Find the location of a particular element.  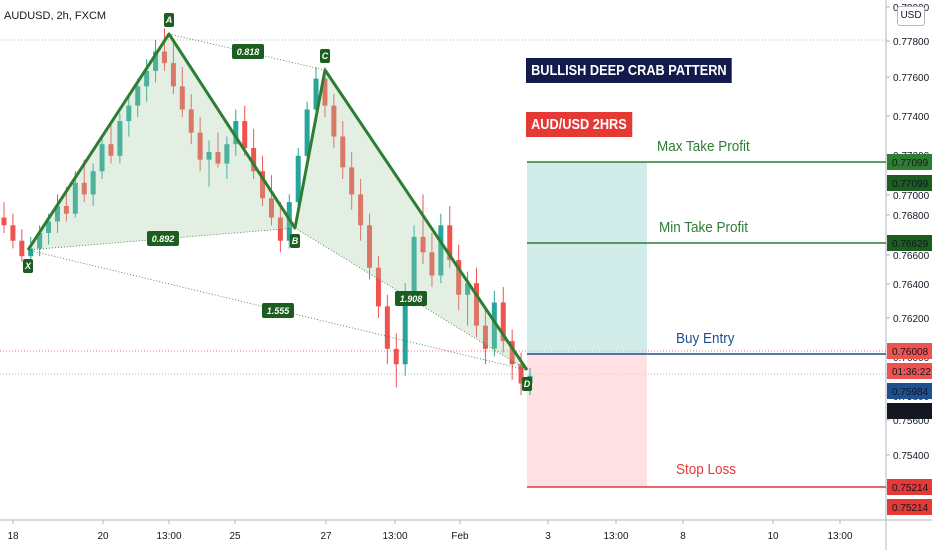

x-tick-label: 20 is located at coordinates (103, 536).